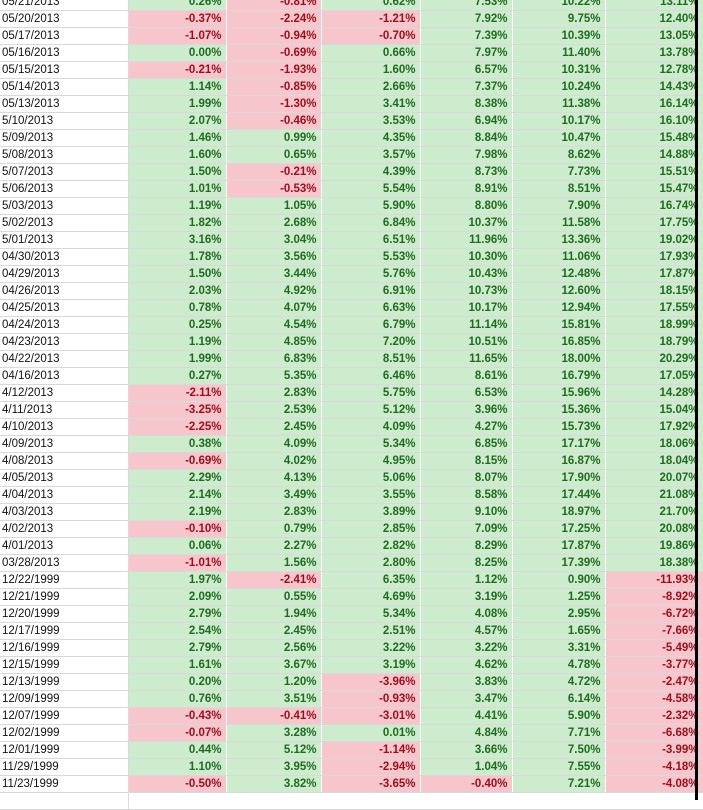  Describe the element at coordinates (559, 427) in the screenshot. I see `value-cell: 15.73%` at that location.